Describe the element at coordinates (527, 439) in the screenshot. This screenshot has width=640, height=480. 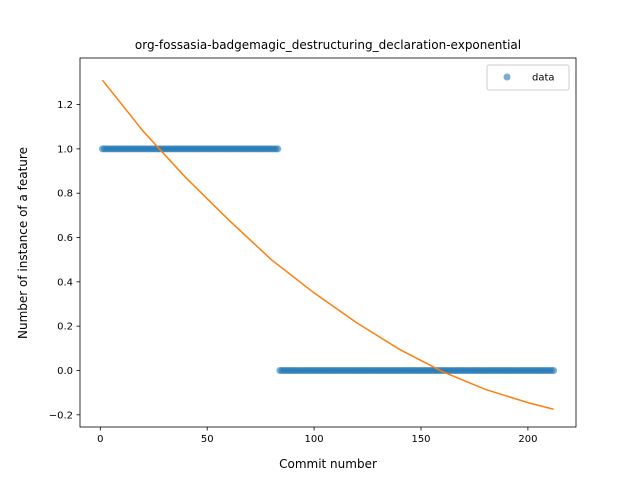
I see `x-tick-label: 200` at that location.